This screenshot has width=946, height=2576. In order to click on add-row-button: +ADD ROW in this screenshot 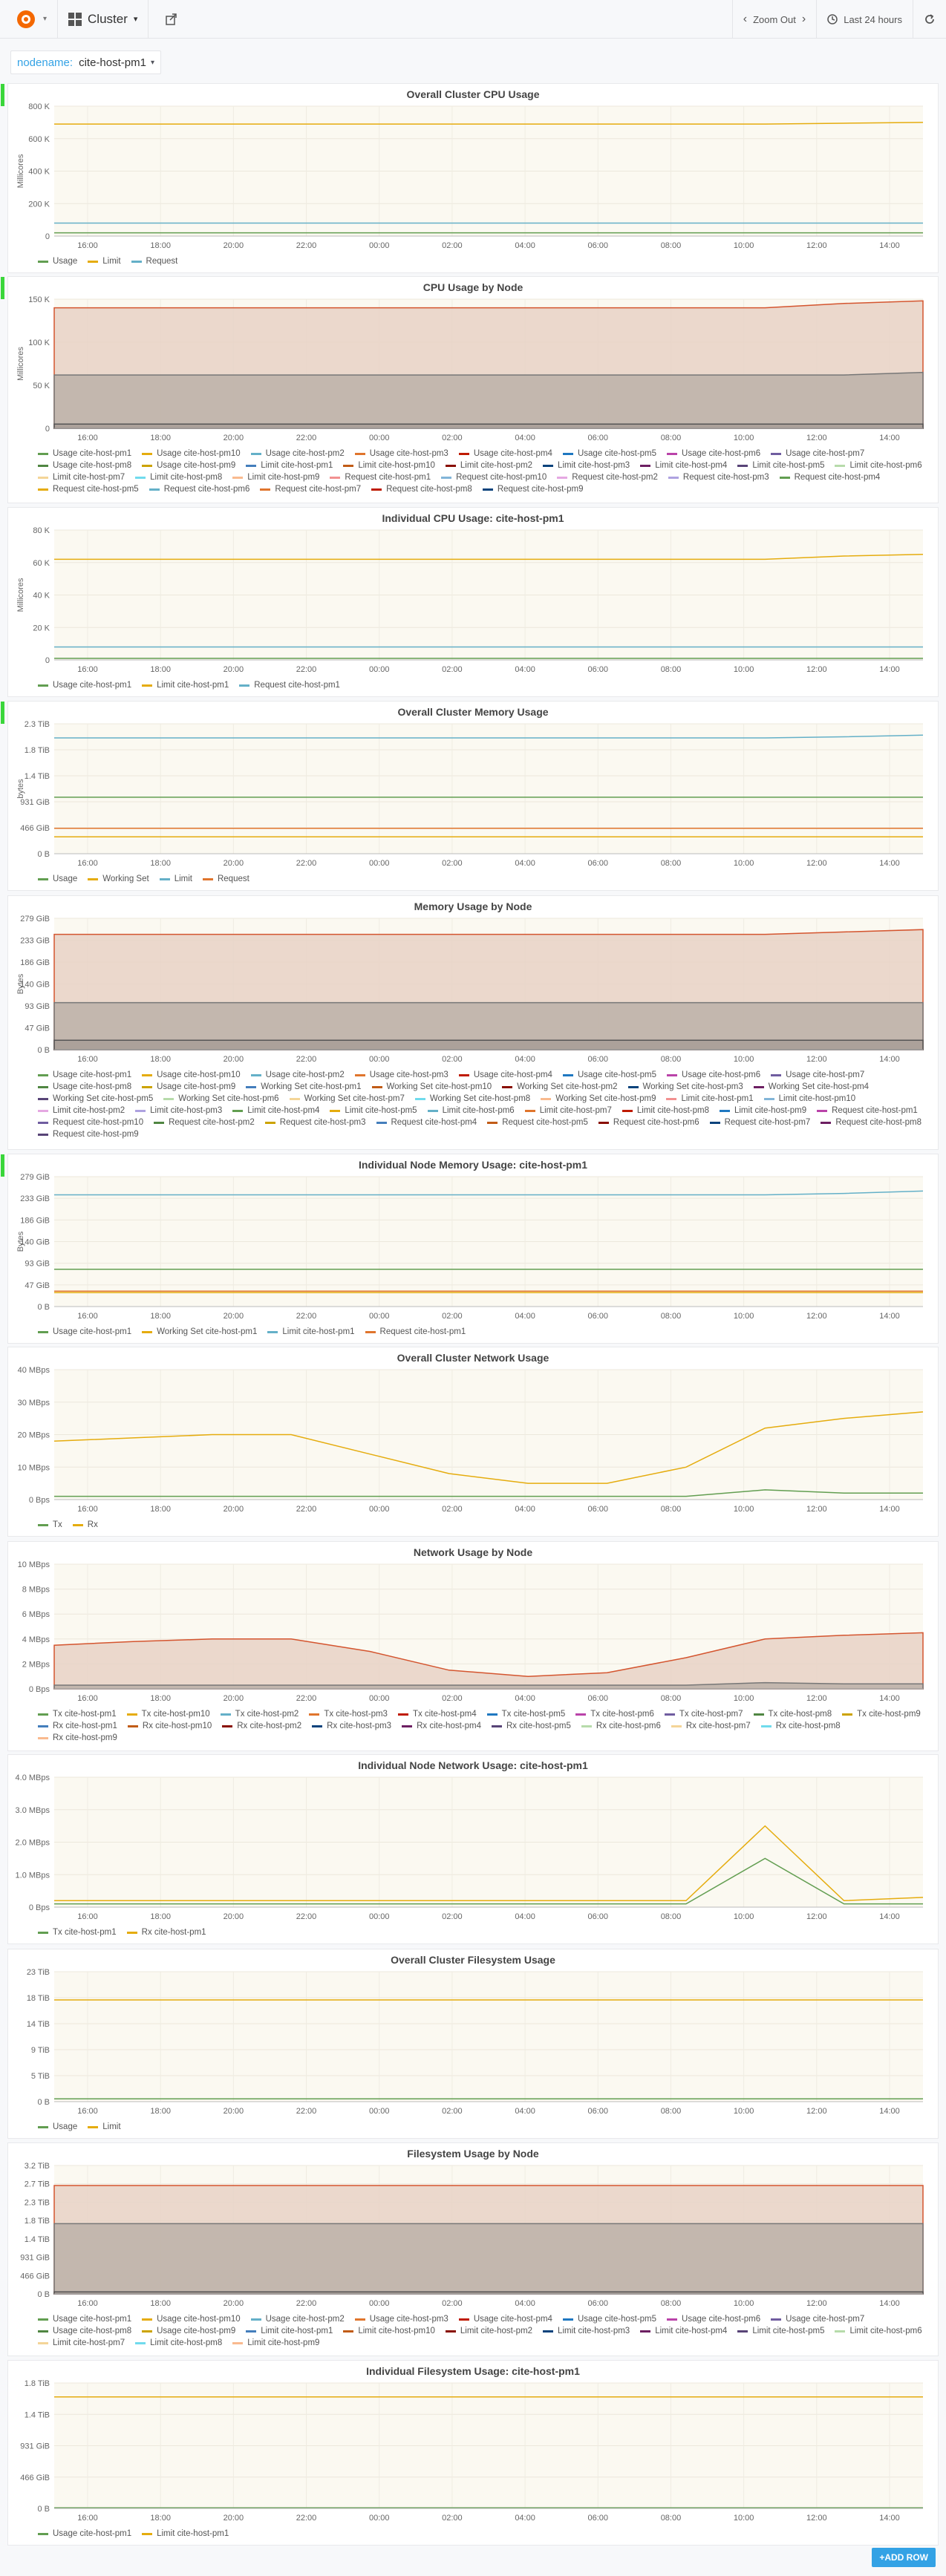, I will do `click(904, 2557)`.